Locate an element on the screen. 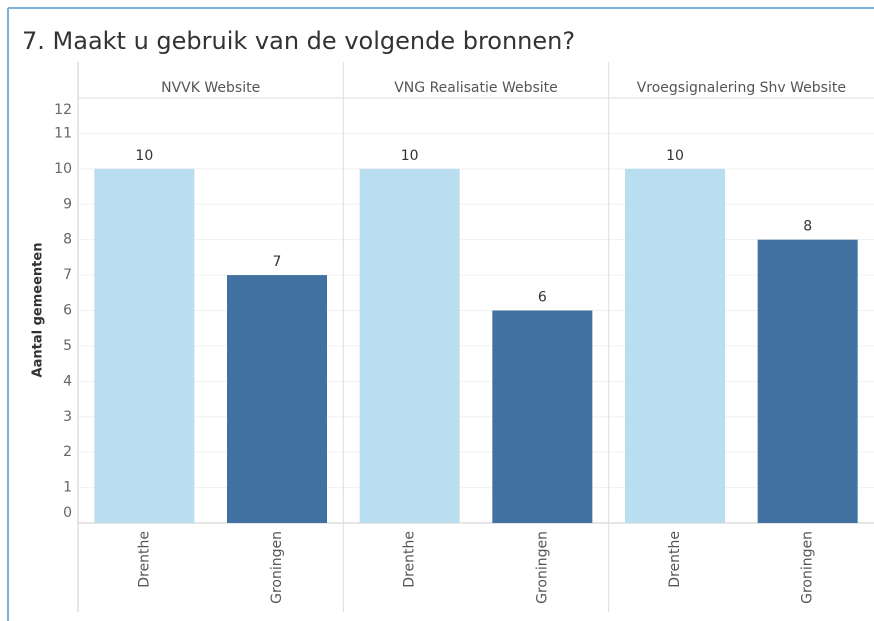 This screenshot has height=621, width=874. y-tick-label: 9 is located at coordinates (67, 204).